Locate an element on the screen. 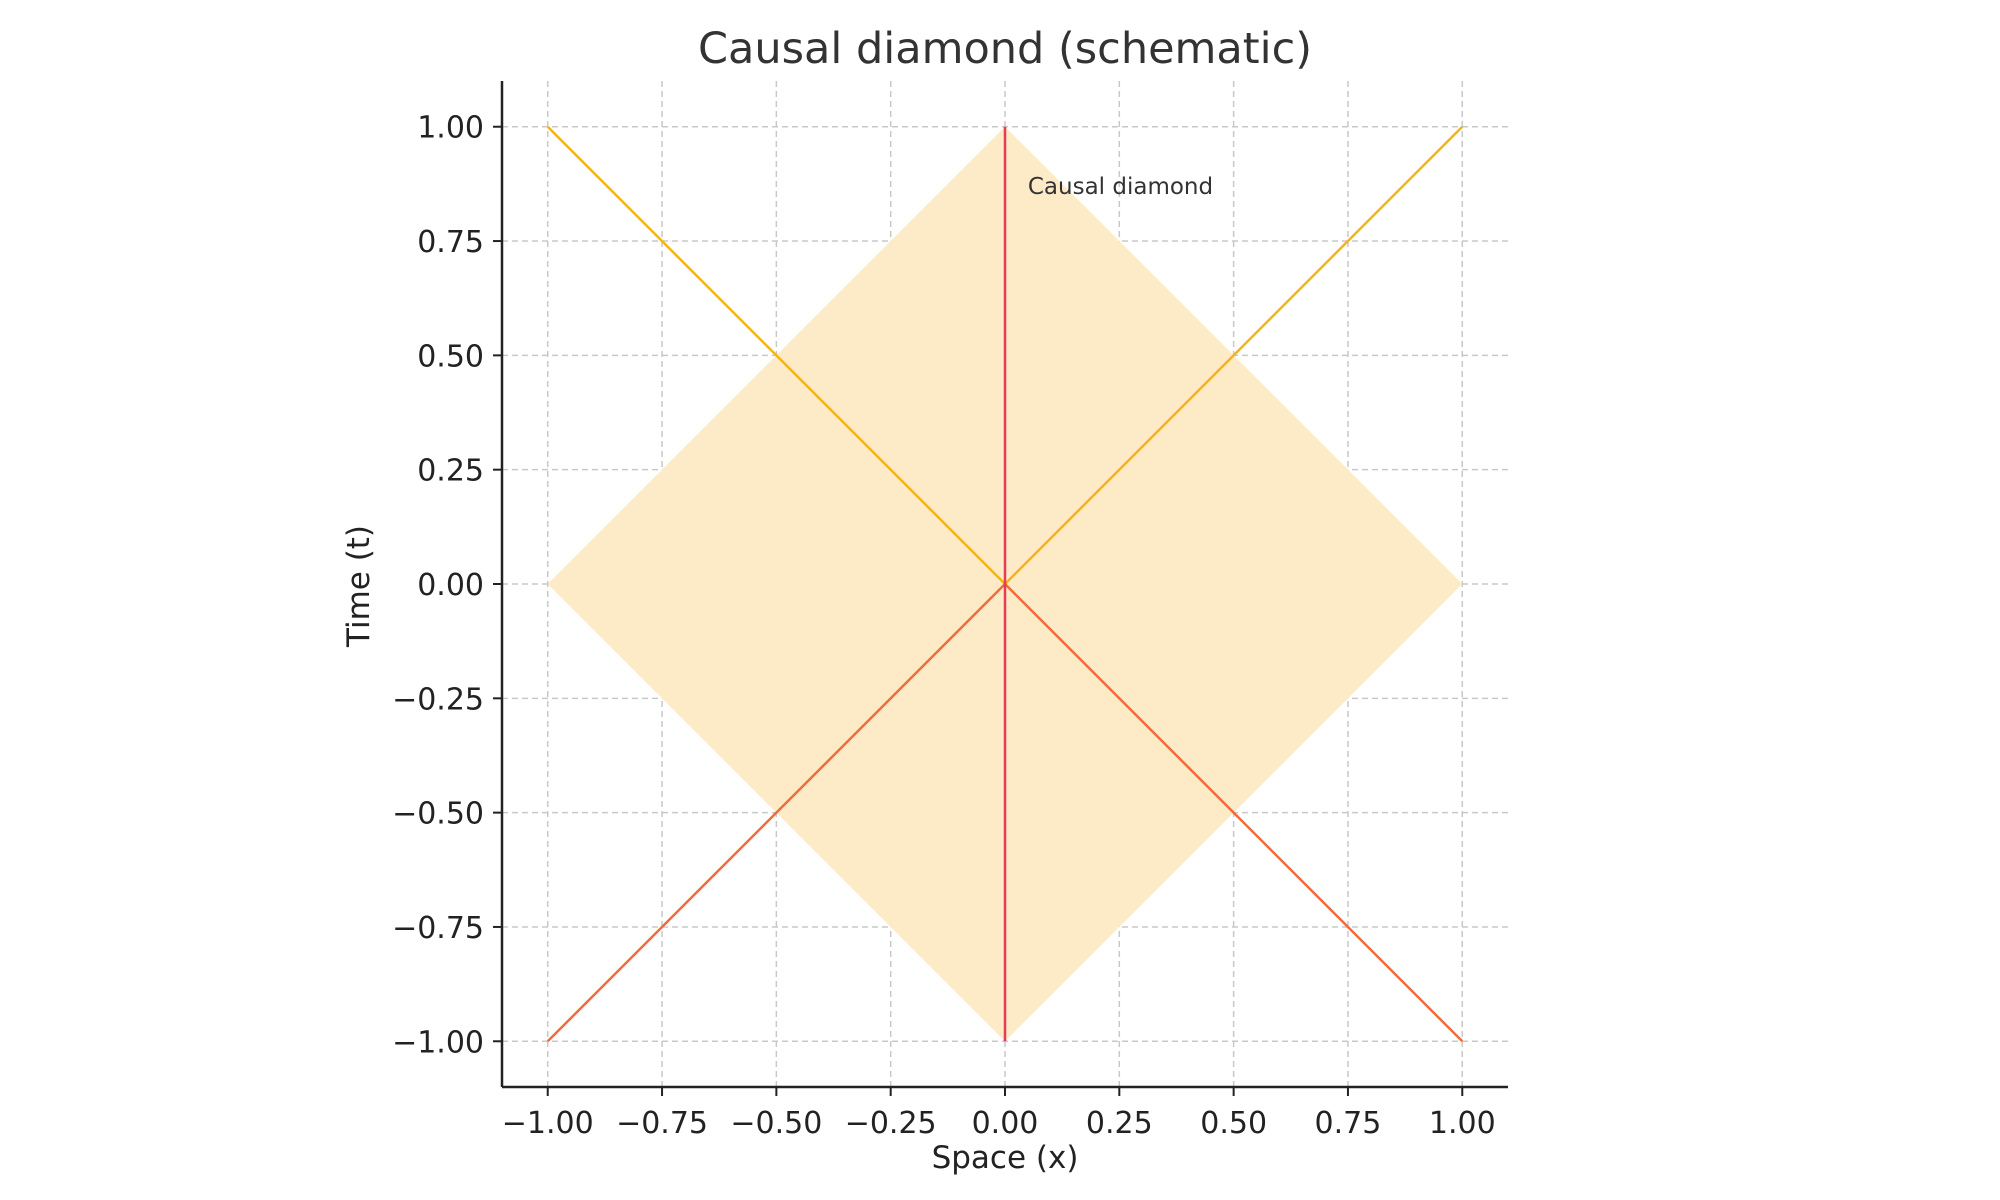  x-axis-title: Space (x) is located at coordinates (1005, 1158).